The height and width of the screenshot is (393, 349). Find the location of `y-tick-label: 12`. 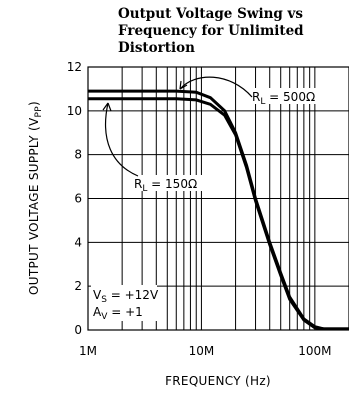

y-tick-label: 12 is located at coordinates (74, 67).